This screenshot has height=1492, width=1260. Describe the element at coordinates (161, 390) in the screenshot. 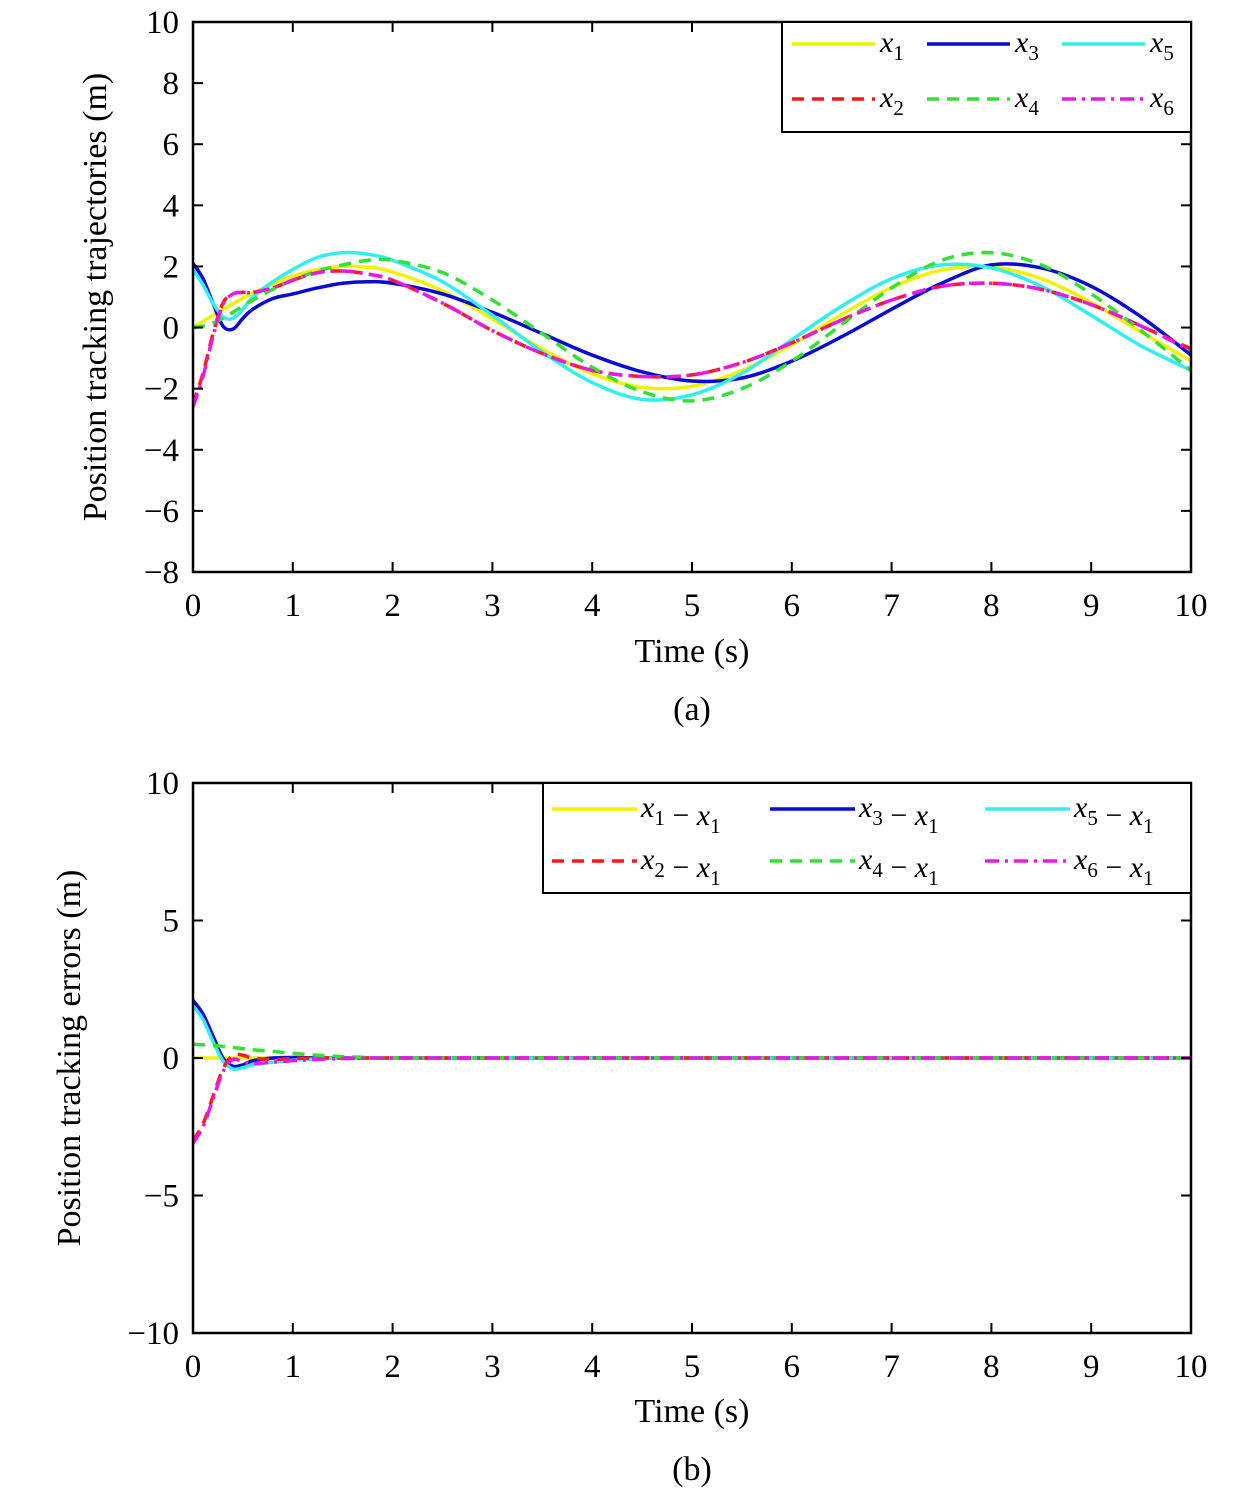

I see `y-tick-label: −2` at that location.